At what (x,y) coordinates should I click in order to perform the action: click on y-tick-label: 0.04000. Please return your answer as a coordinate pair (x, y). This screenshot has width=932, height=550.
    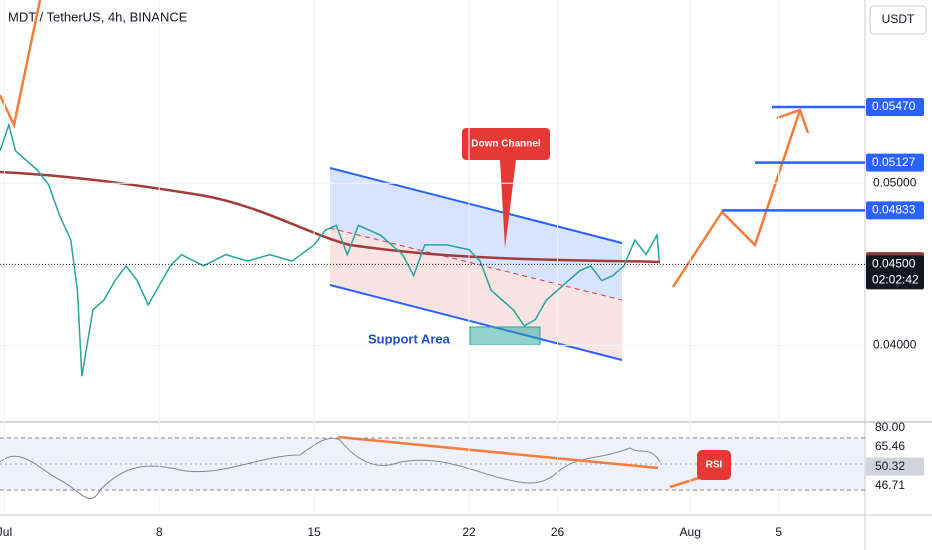
    Looking at the image, I should click on (895, 345).